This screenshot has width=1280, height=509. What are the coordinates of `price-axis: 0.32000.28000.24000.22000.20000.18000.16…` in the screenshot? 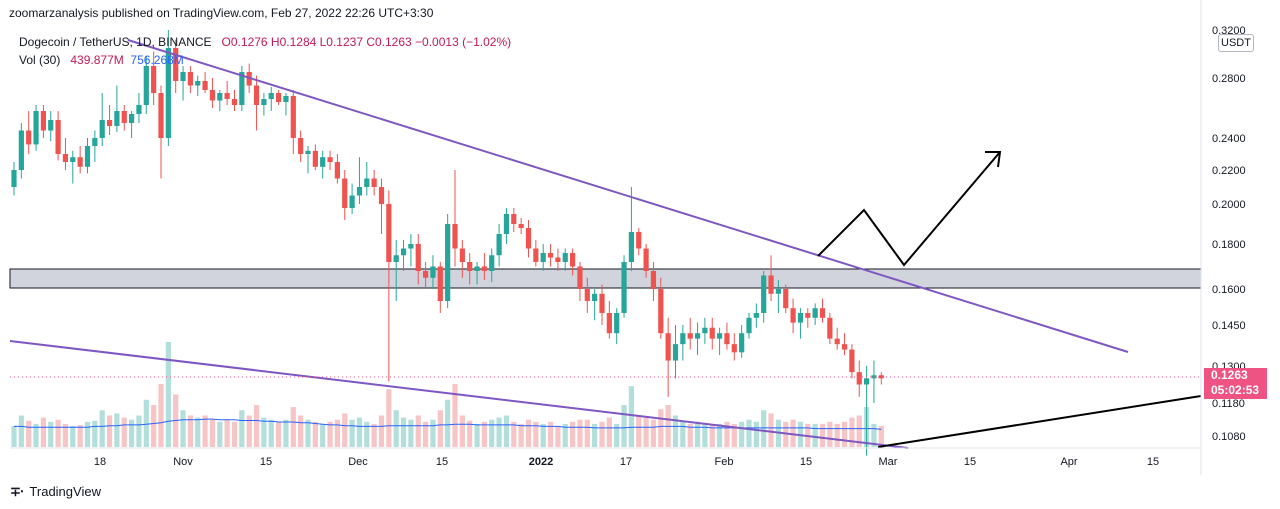 It's located at (1229, 234).